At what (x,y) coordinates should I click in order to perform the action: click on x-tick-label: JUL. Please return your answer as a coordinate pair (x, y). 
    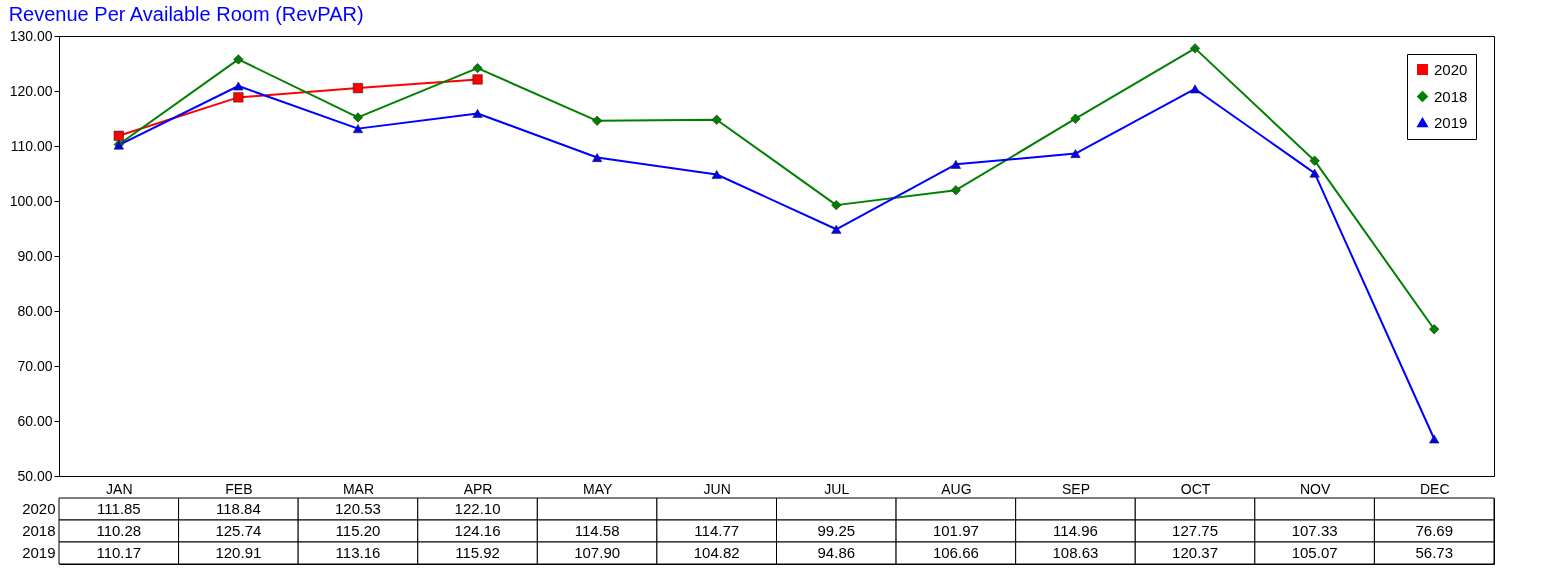
    Looking at the image, I should click on (837, 488).